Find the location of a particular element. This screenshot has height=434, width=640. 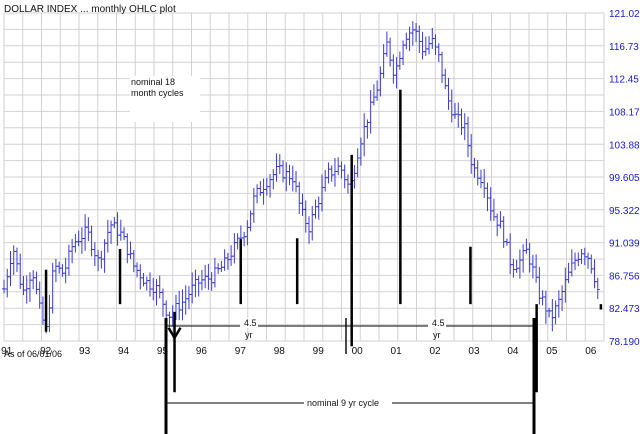

nine-year-cycle-label: nominal 9 yr cycle is located at coordinates (343, 403).